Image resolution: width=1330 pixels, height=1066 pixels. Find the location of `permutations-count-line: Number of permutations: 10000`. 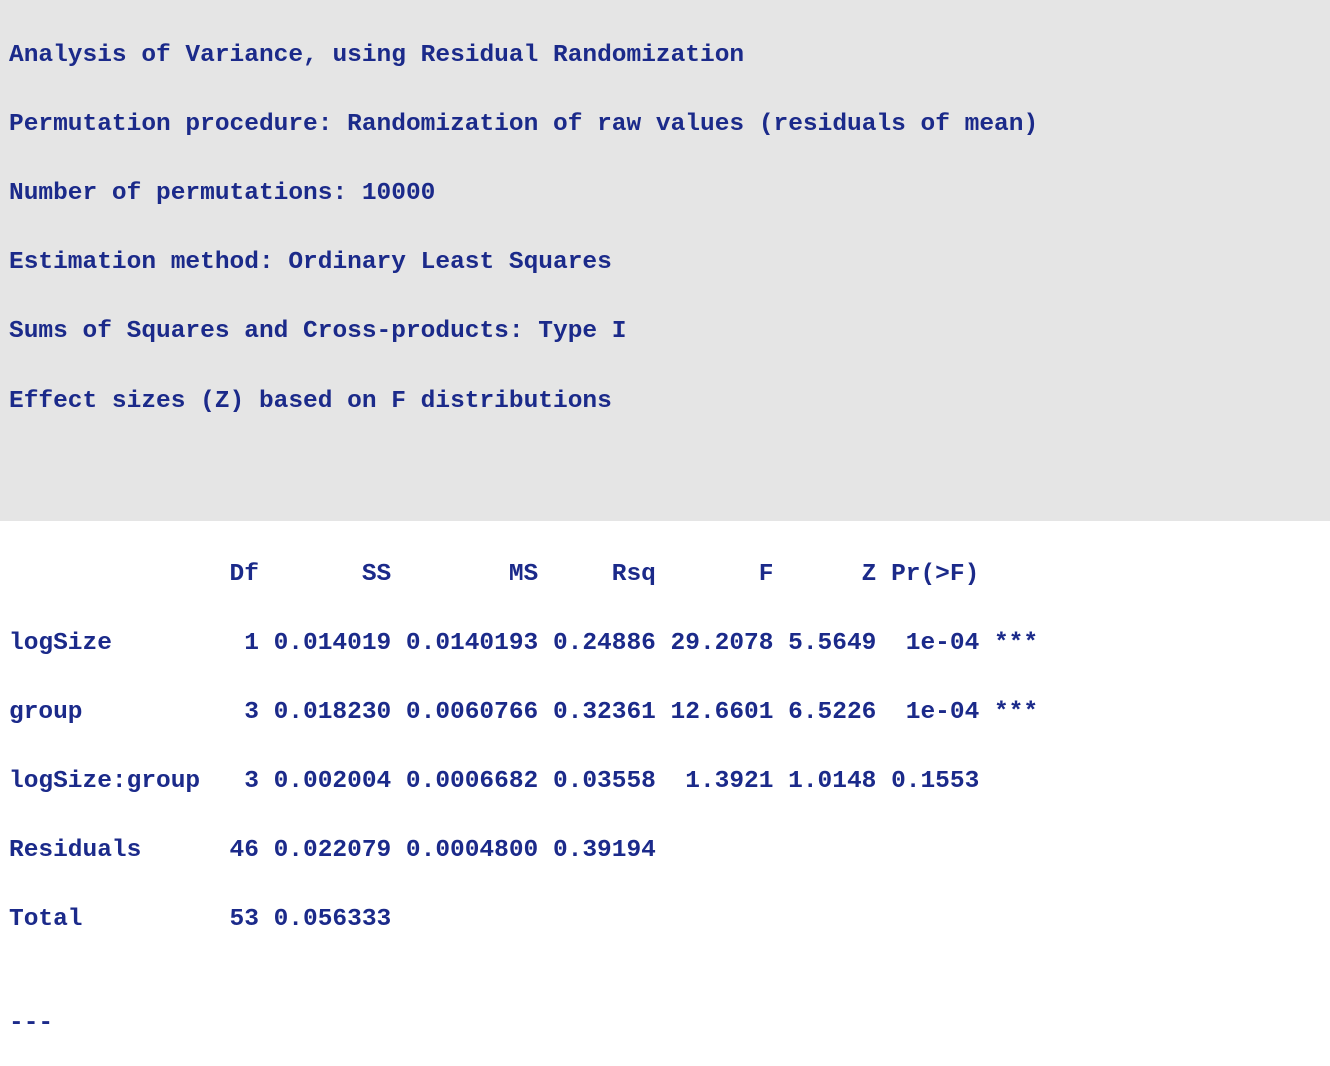

permutations-count-line: Number of permutations: 10000 is located at coordinates (222, 193).